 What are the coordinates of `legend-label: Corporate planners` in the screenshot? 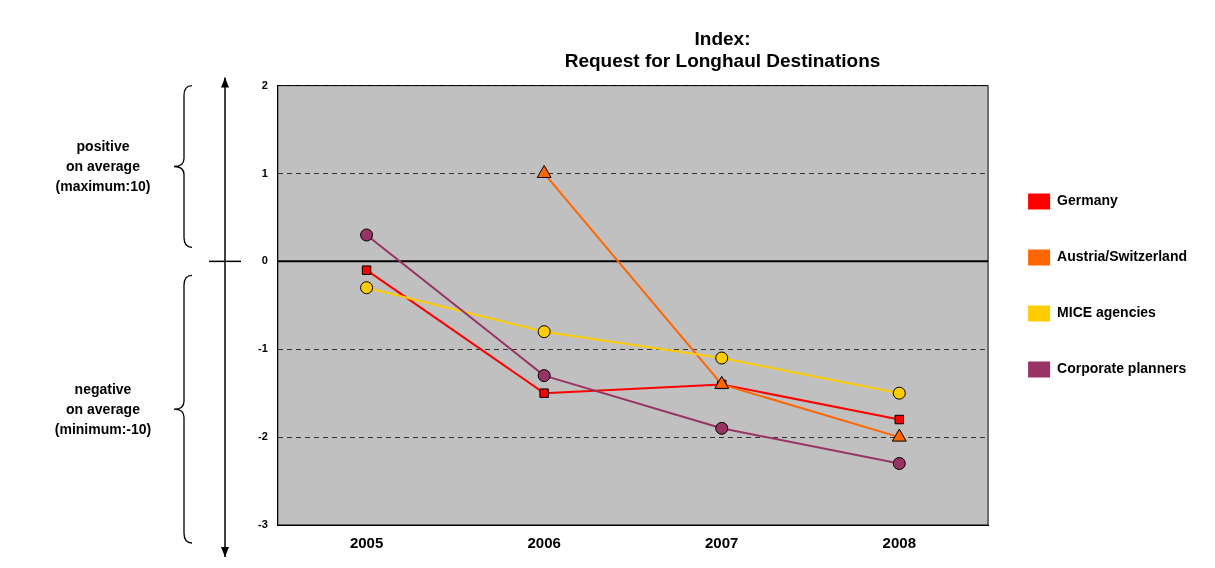 It's located at (1122, 368).